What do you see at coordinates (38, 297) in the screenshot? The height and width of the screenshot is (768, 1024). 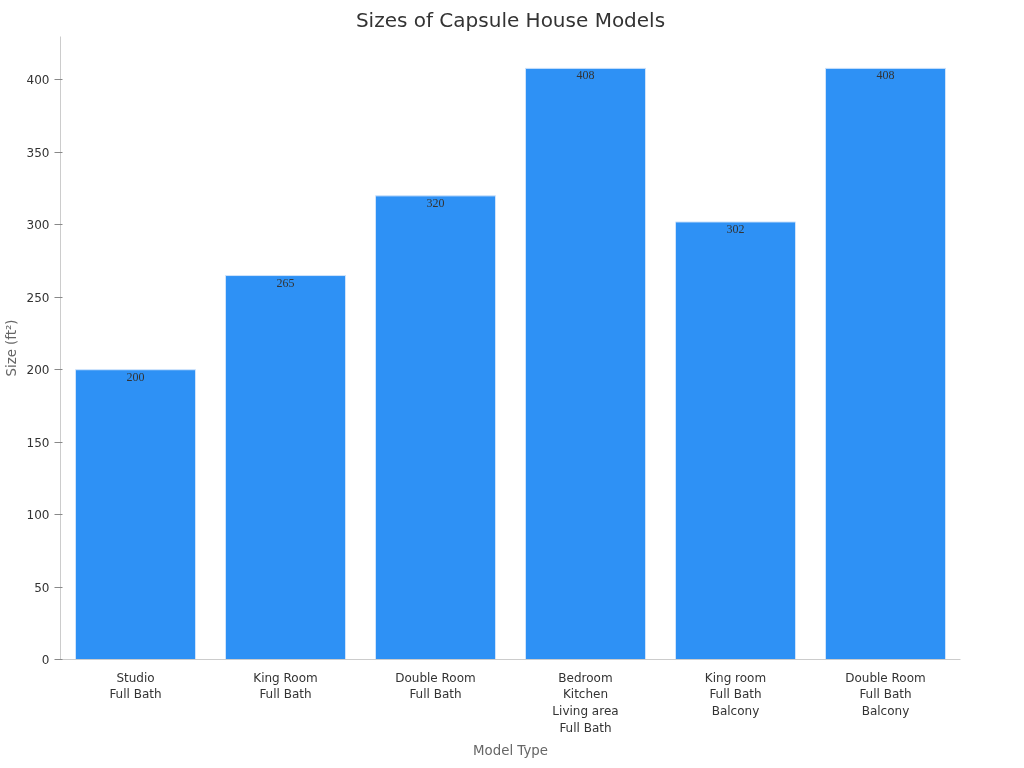 I see `y-tick-label: 250` at bounding box center [38, 297].